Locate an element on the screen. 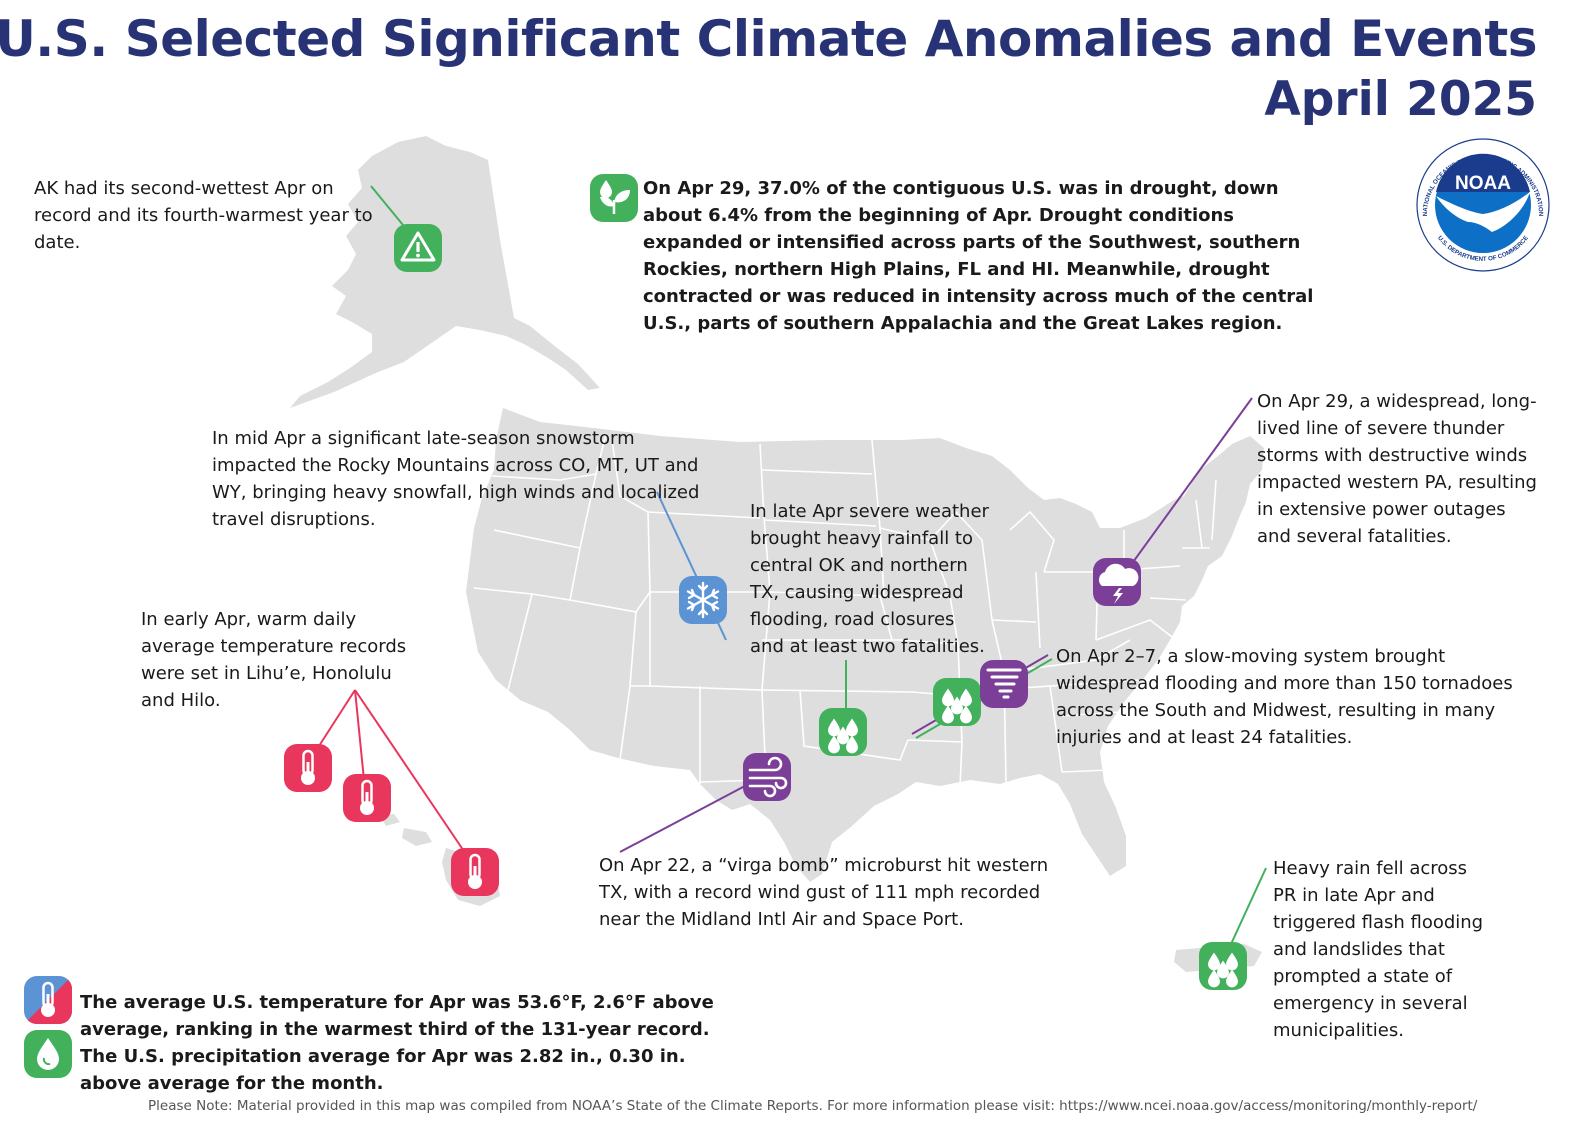  thunderstorm-icon is located at coordinates (1117, 582).